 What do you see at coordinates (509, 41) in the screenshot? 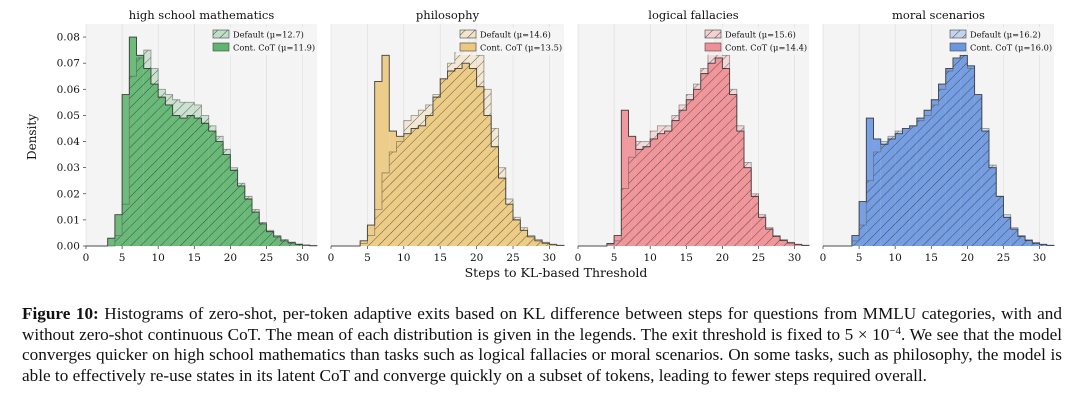
I see `legend: Default (μ=14.6) Cont. CoT (μ=13.5)` at bounding box center [509, 41].